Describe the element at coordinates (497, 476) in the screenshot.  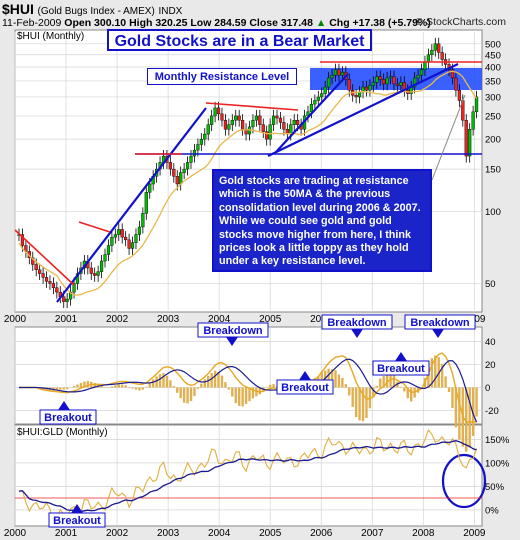
I see `ratio-y-tick-labels: 150% 100% 50% 0%` at that location.